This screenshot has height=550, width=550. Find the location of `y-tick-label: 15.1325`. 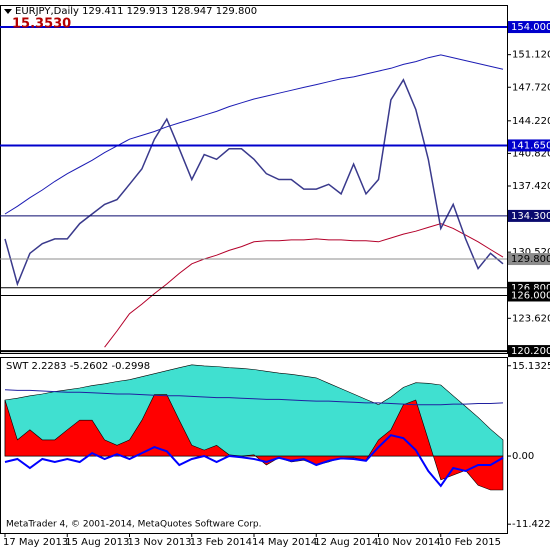

y-tick-label: 15.1325 is located at coordinates (531, 366).